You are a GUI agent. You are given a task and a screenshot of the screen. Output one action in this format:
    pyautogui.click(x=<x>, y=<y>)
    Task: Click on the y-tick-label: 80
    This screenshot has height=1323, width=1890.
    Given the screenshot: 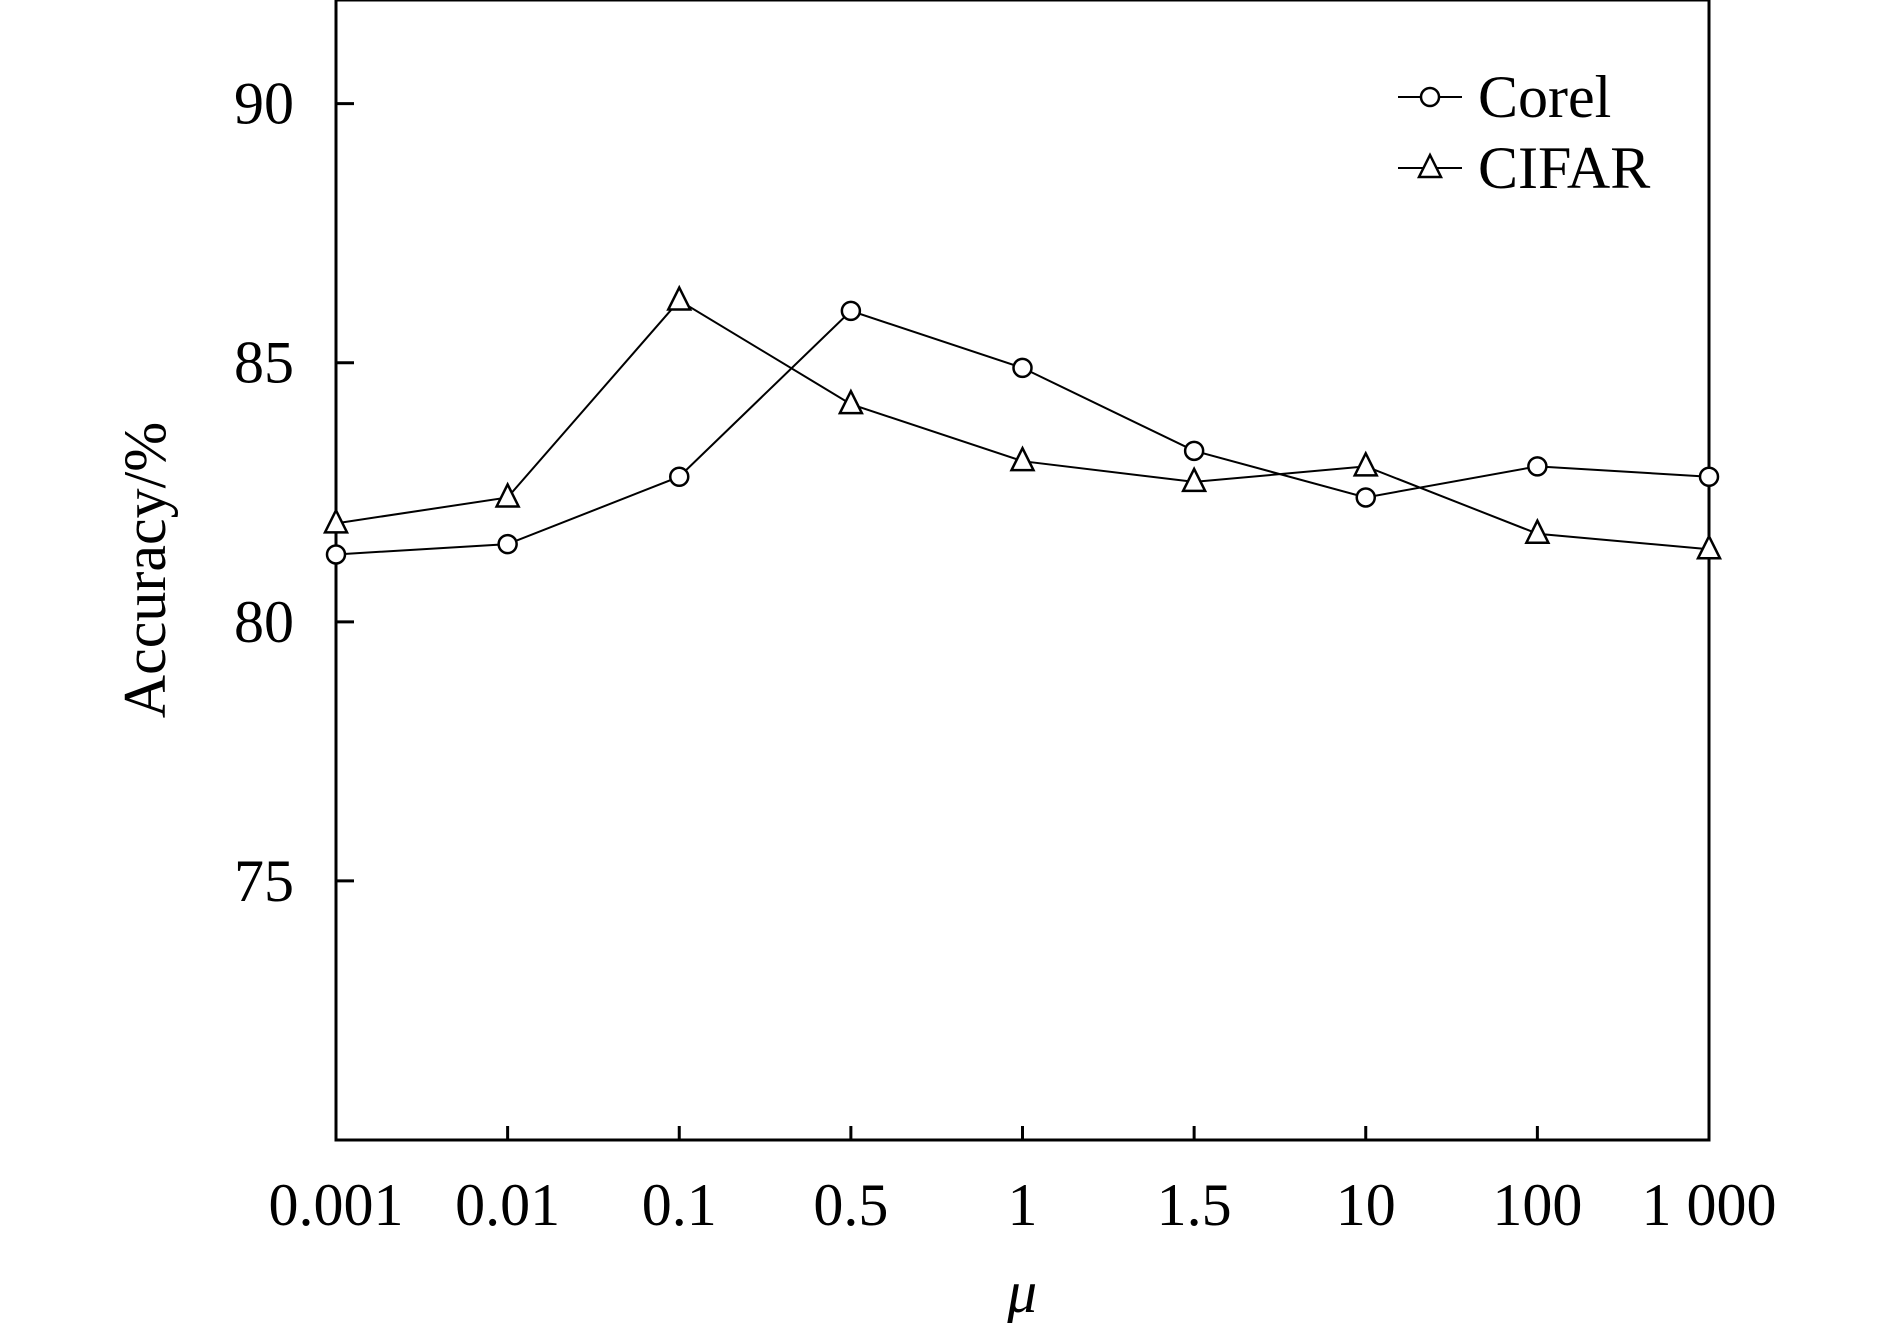 What is the action you would take?
    pyautogui.click(x=264, y=622)
    